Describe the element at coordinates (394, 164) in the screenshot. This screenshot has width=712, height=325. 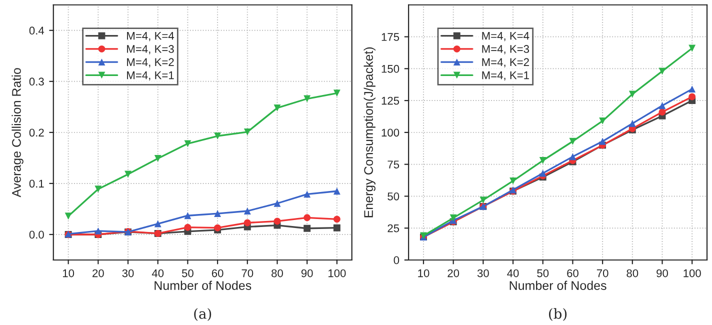
I see `y-tick-label: 75` at that location.